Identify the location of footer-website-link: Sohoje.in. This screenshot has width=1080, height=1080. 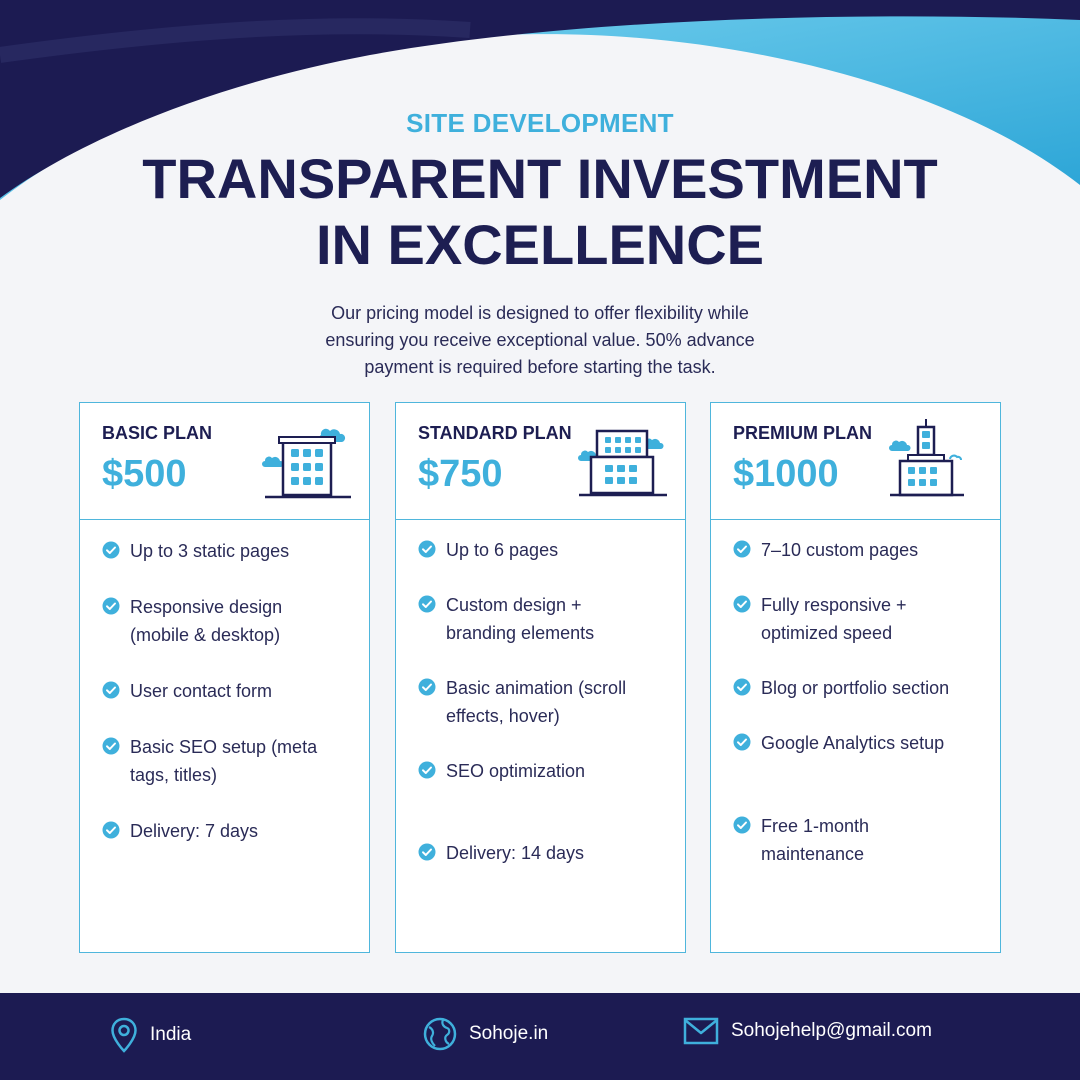
(509, 1033).